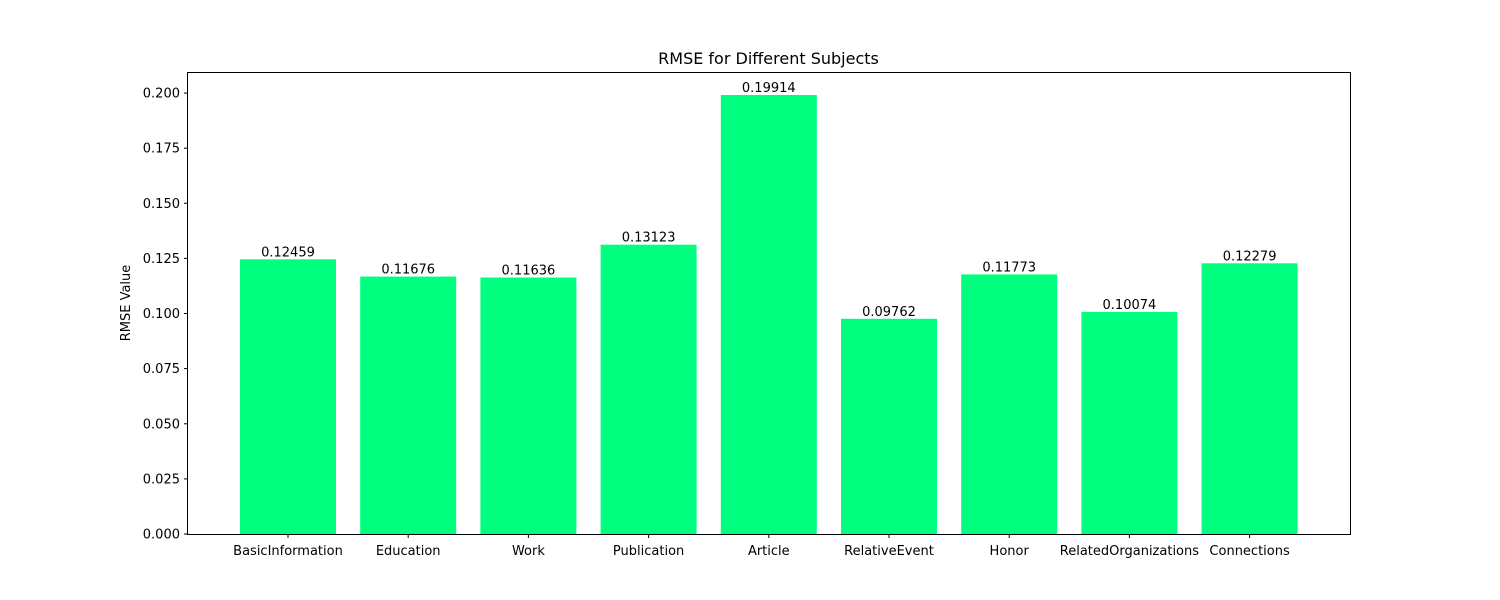 This screenshot has height=600, width=1500. Describe the element at coordinates (408, 551) in the screenshot. I see `x-tick-label: Education` at that location.